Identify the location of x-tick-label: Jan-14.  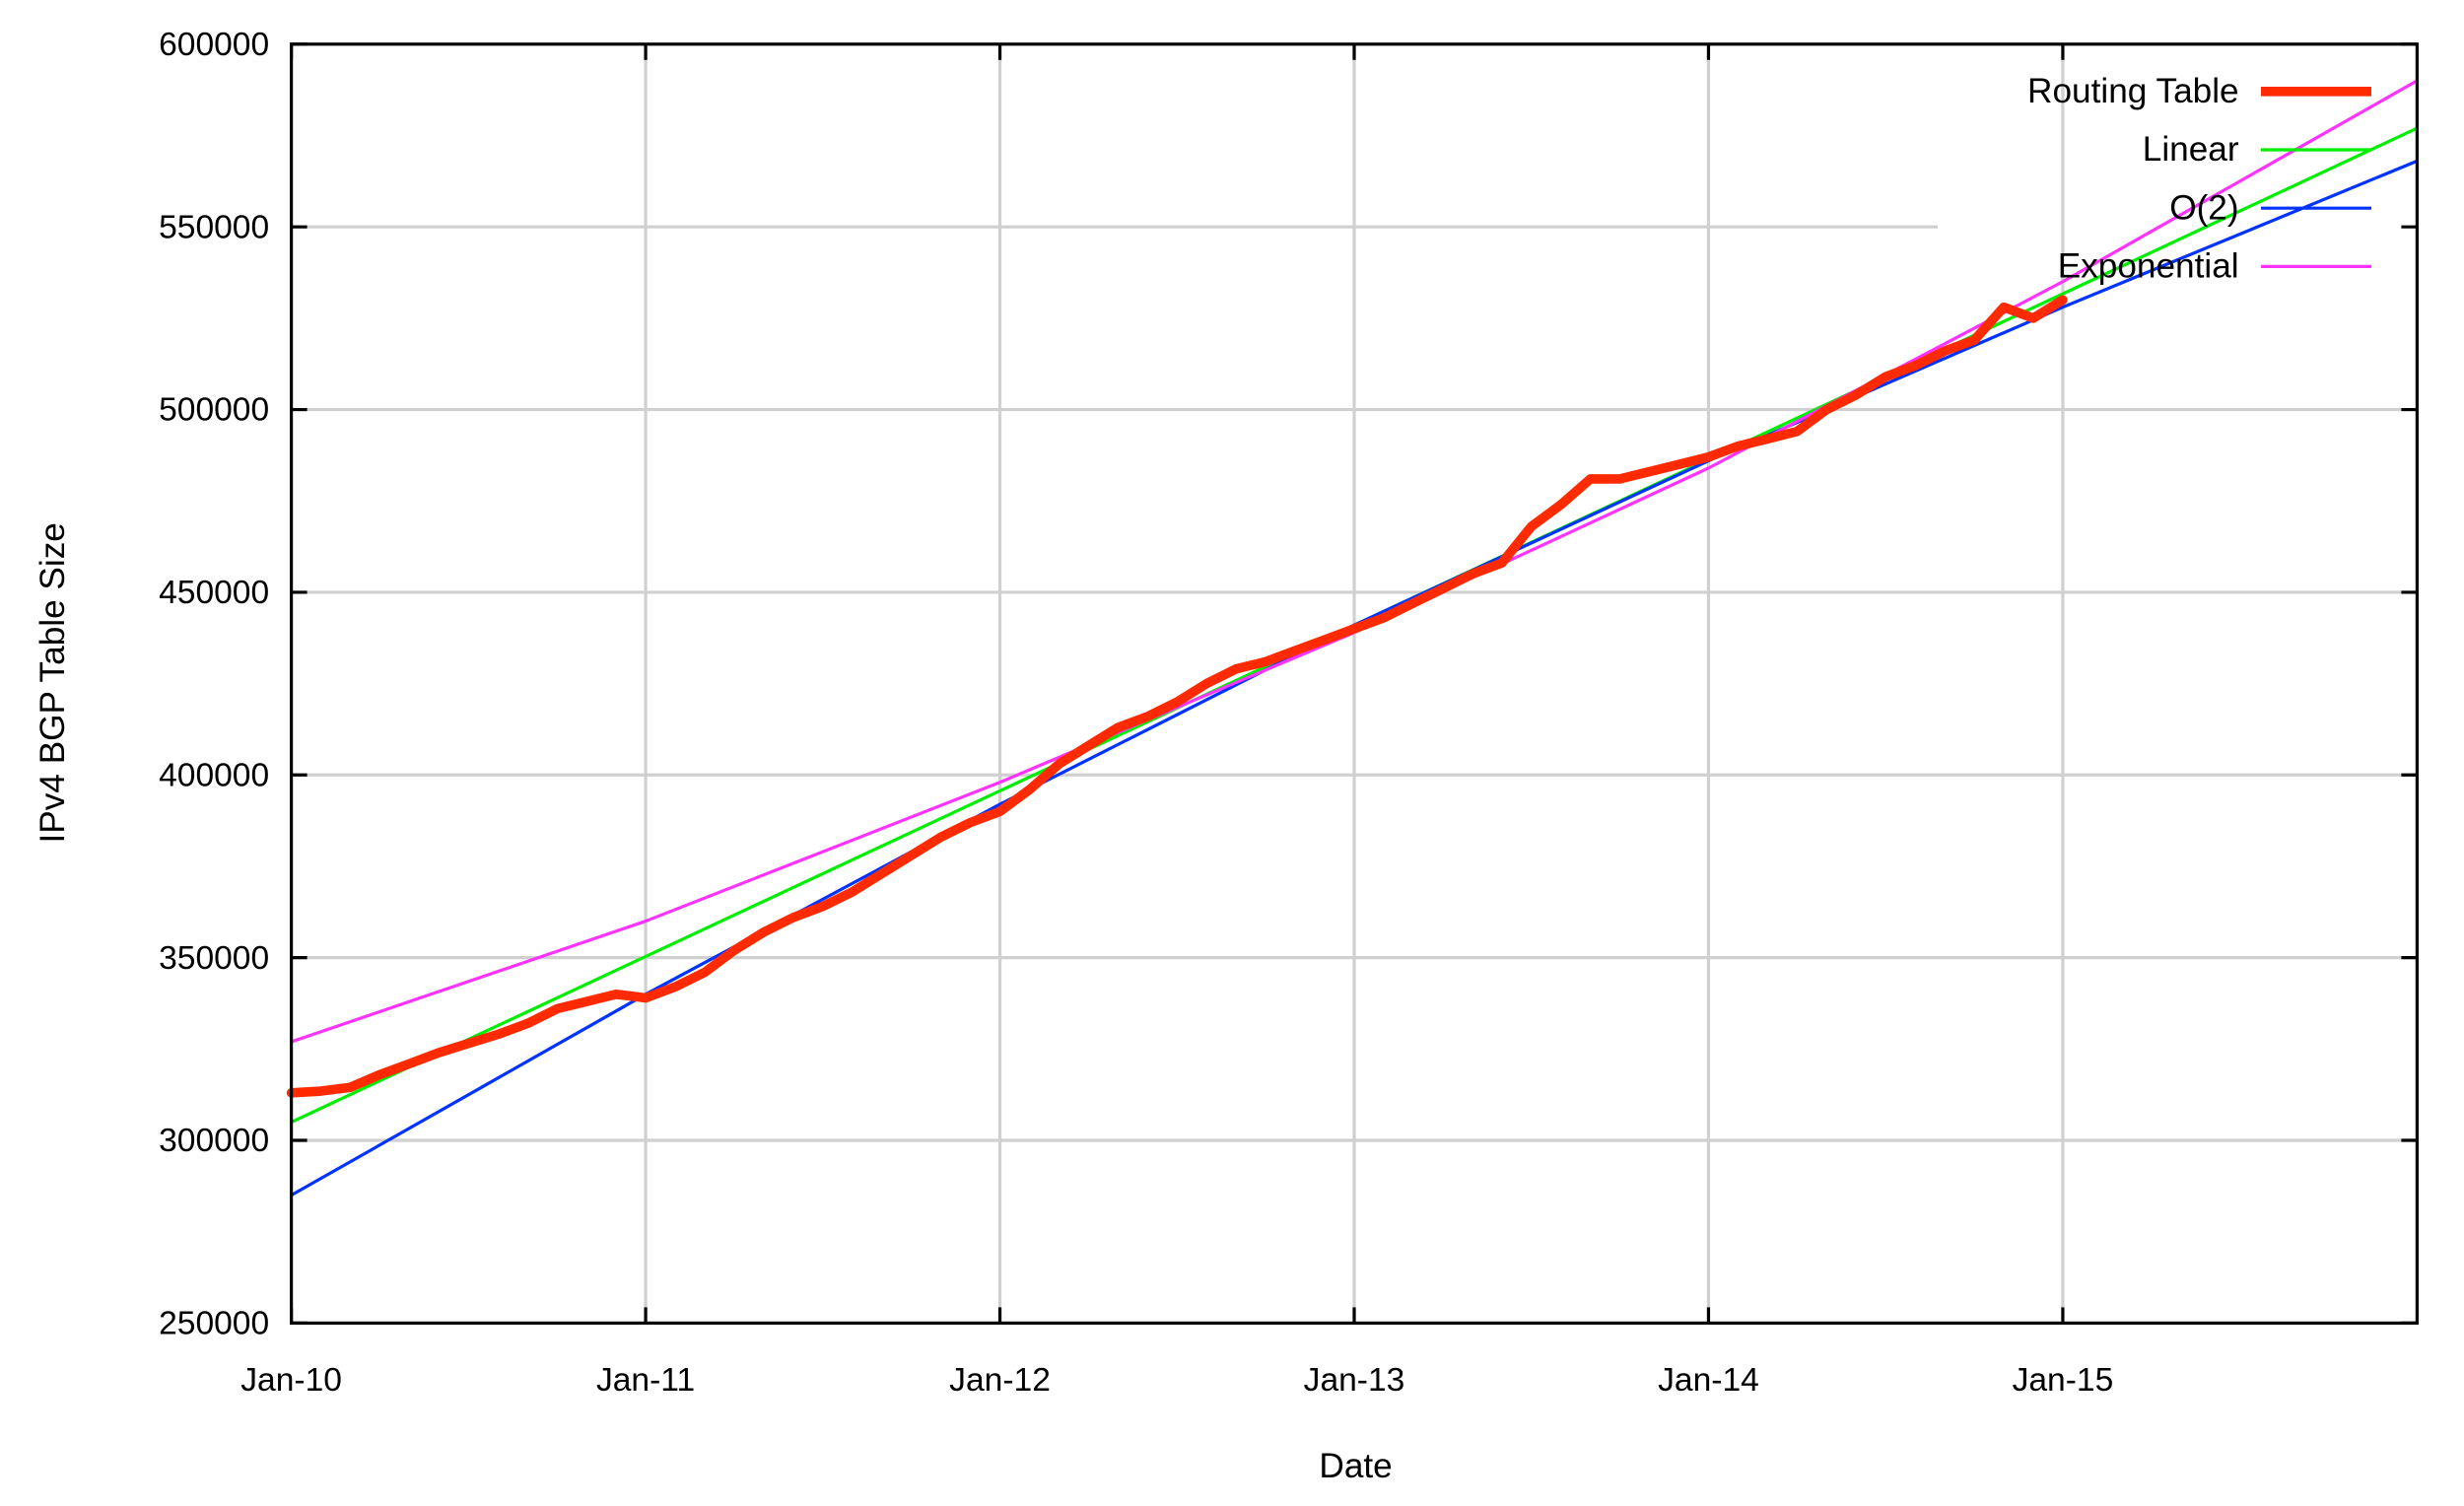
(1708, 1380).